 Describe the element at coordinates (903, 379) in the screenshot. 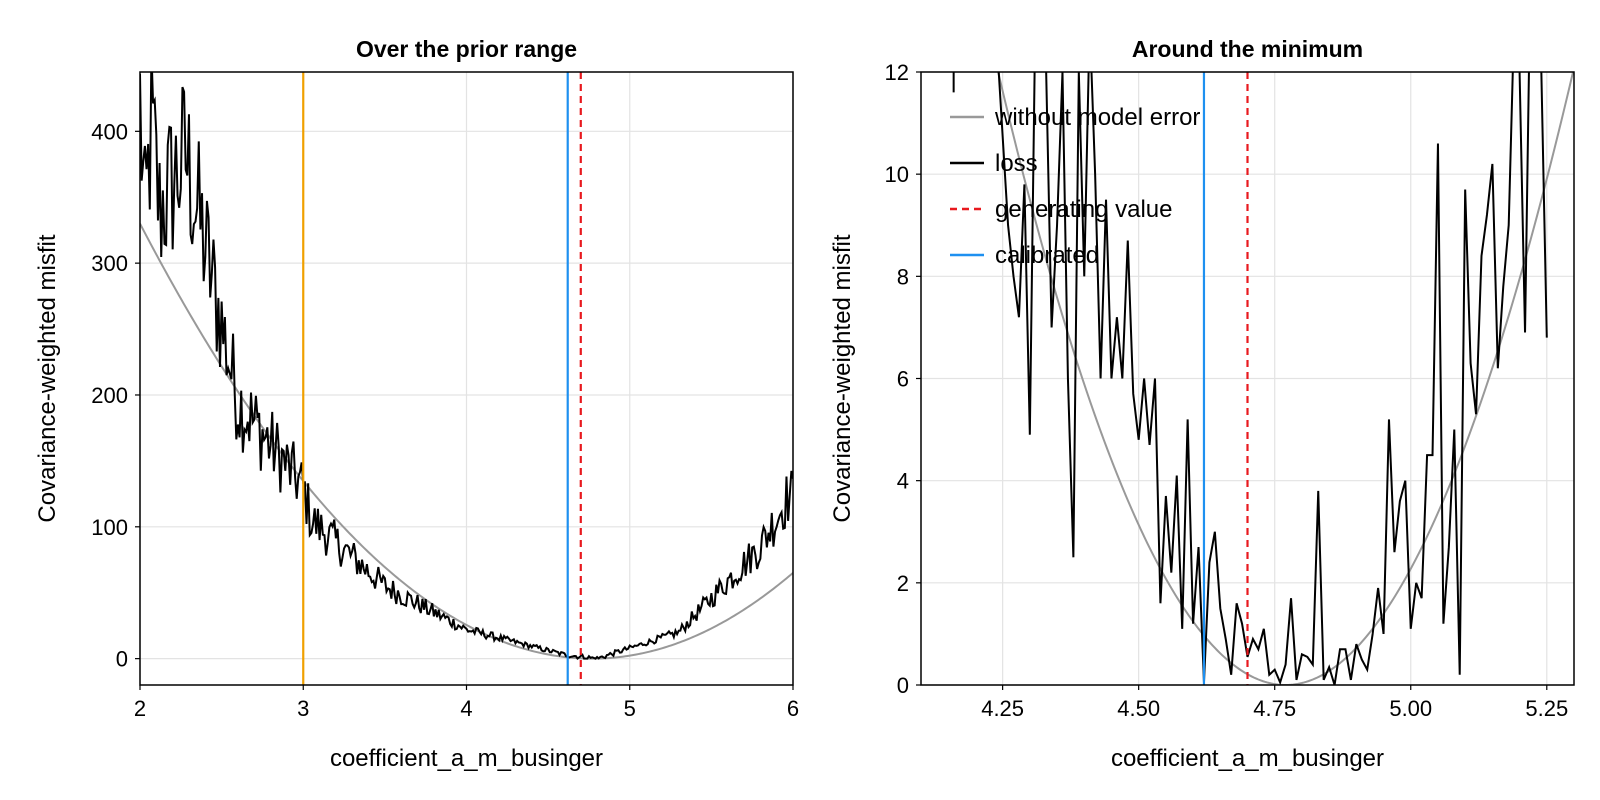

I see `y-tick-label: 6` at that location.